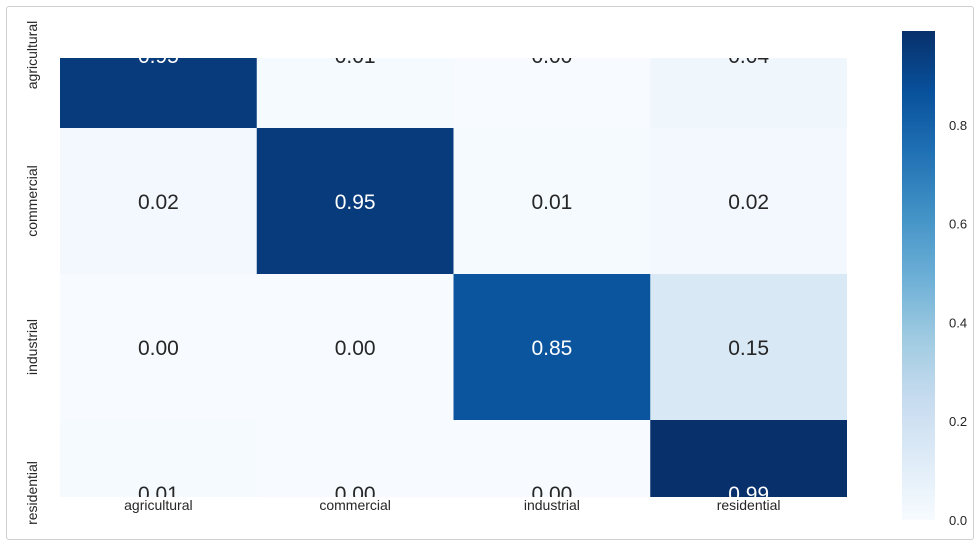 The width and height of the screenshot is (980, 543). What do you see at coordinates (748, 494) in the screenshot?
I see `cell-value-label: 0.99` at bounding box center [748, 494].